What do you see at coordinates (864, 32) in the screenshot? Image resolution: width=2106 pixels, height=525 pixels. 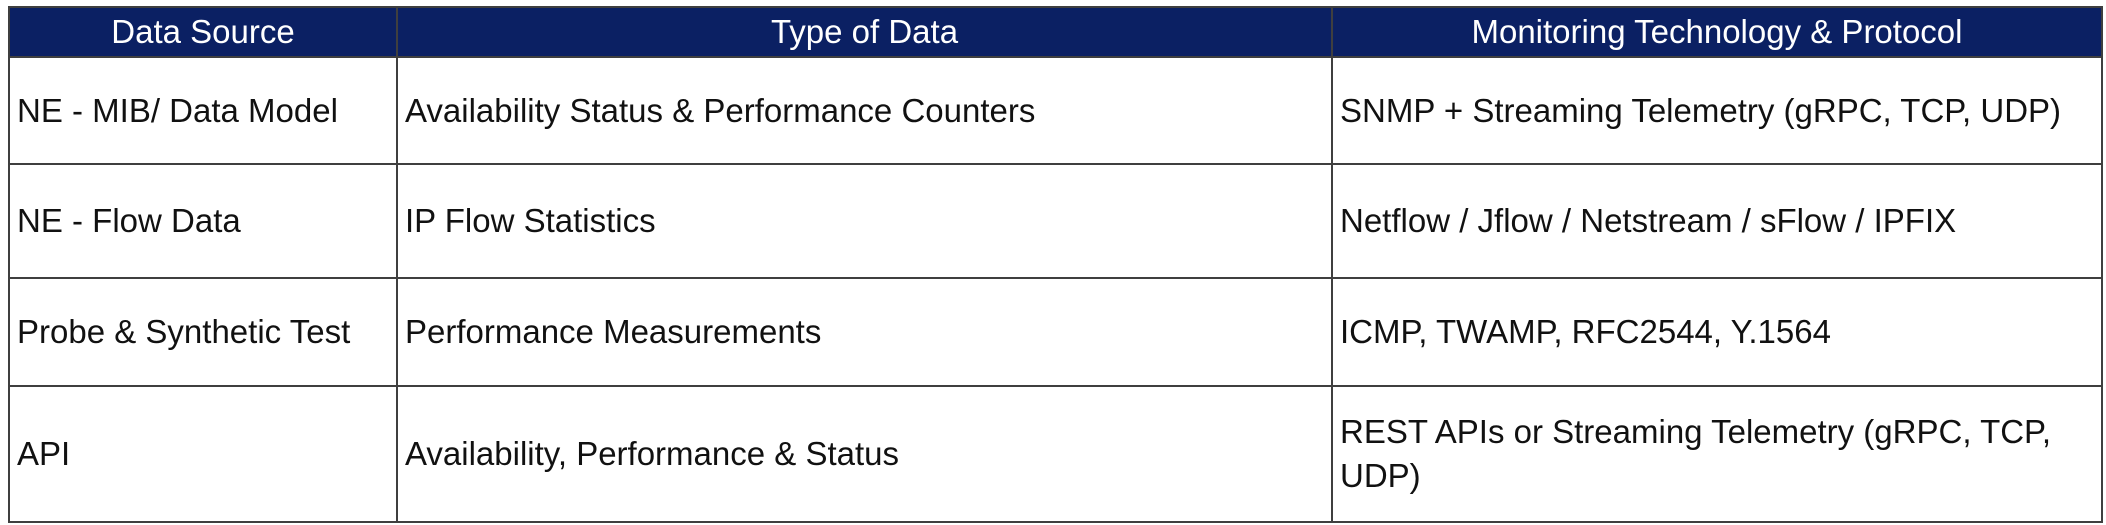 I see `header-type-of-data: Type of Data` at bounding box center [864, 32].